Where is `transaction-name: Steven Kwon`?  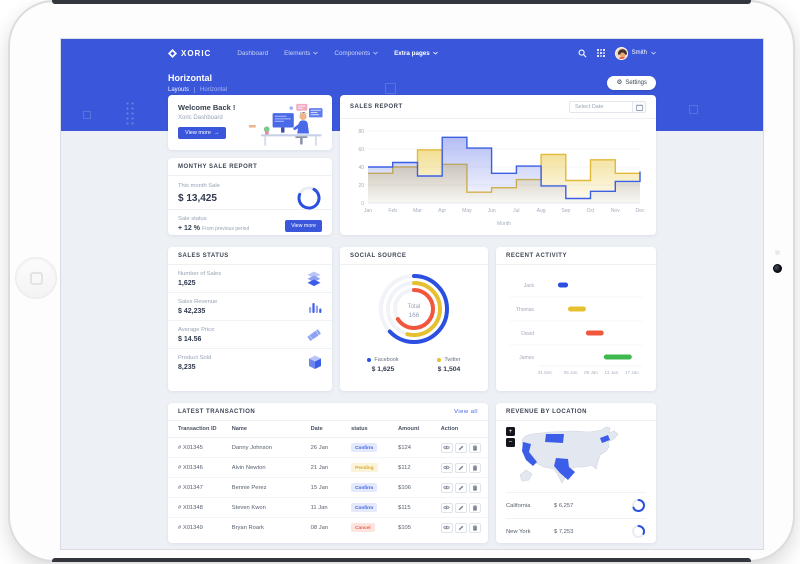 transaction-name: Steven Kwon is located at coordinates (267, 507).